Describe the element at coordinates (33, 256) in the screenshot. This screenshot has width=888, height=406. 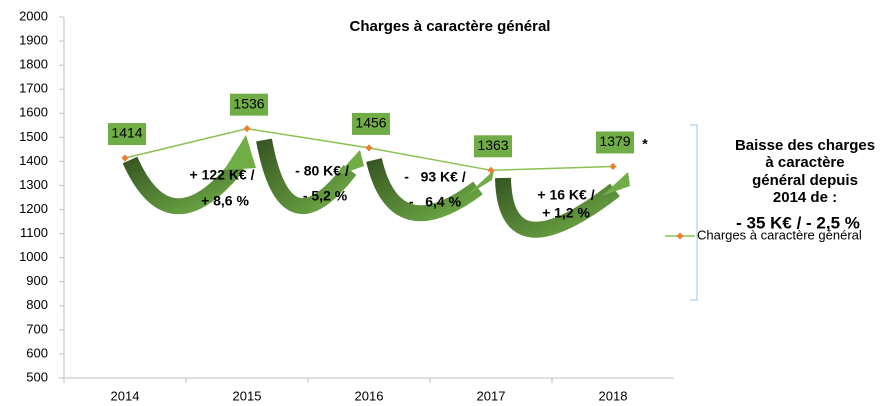
I see `y-tick-label: 1000` at that location.